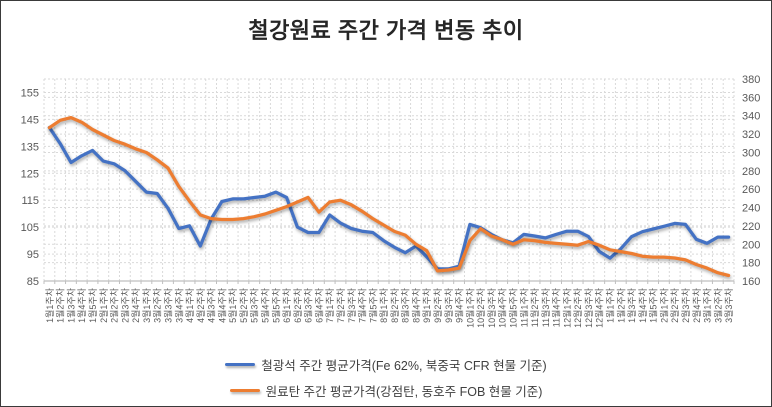 The image size is (772, 407). Describe the element at coordinates (362, 305) in the screenshot. I see `x-axis-label: 7월4주차` at that location.